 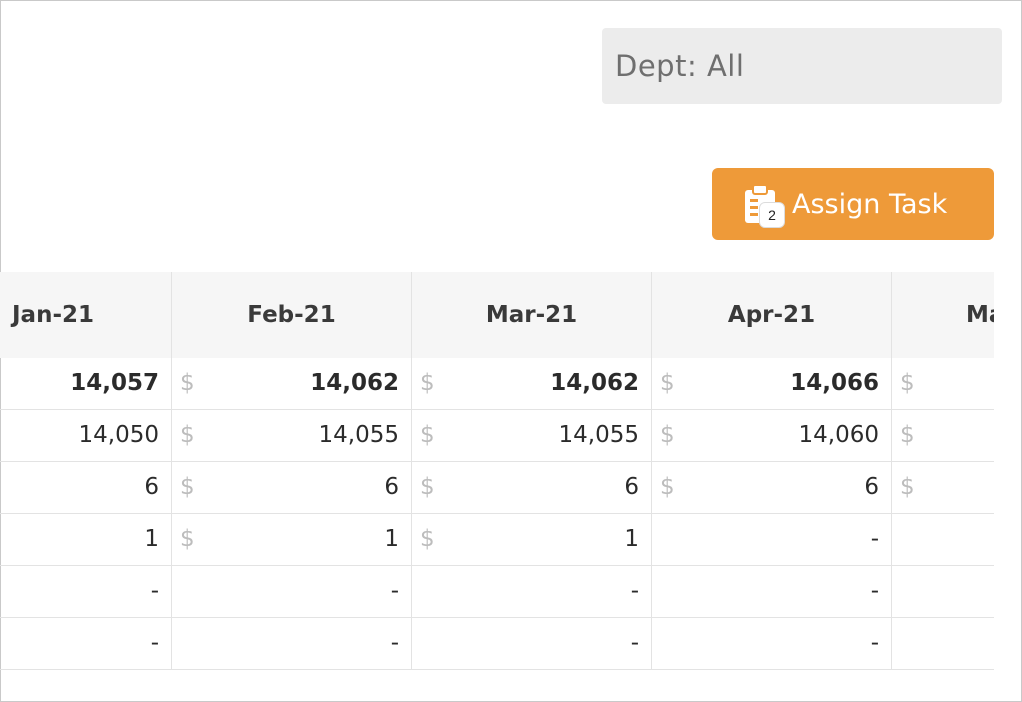 I want to click on table-cell: $14,060, so click(x=772, y=435).